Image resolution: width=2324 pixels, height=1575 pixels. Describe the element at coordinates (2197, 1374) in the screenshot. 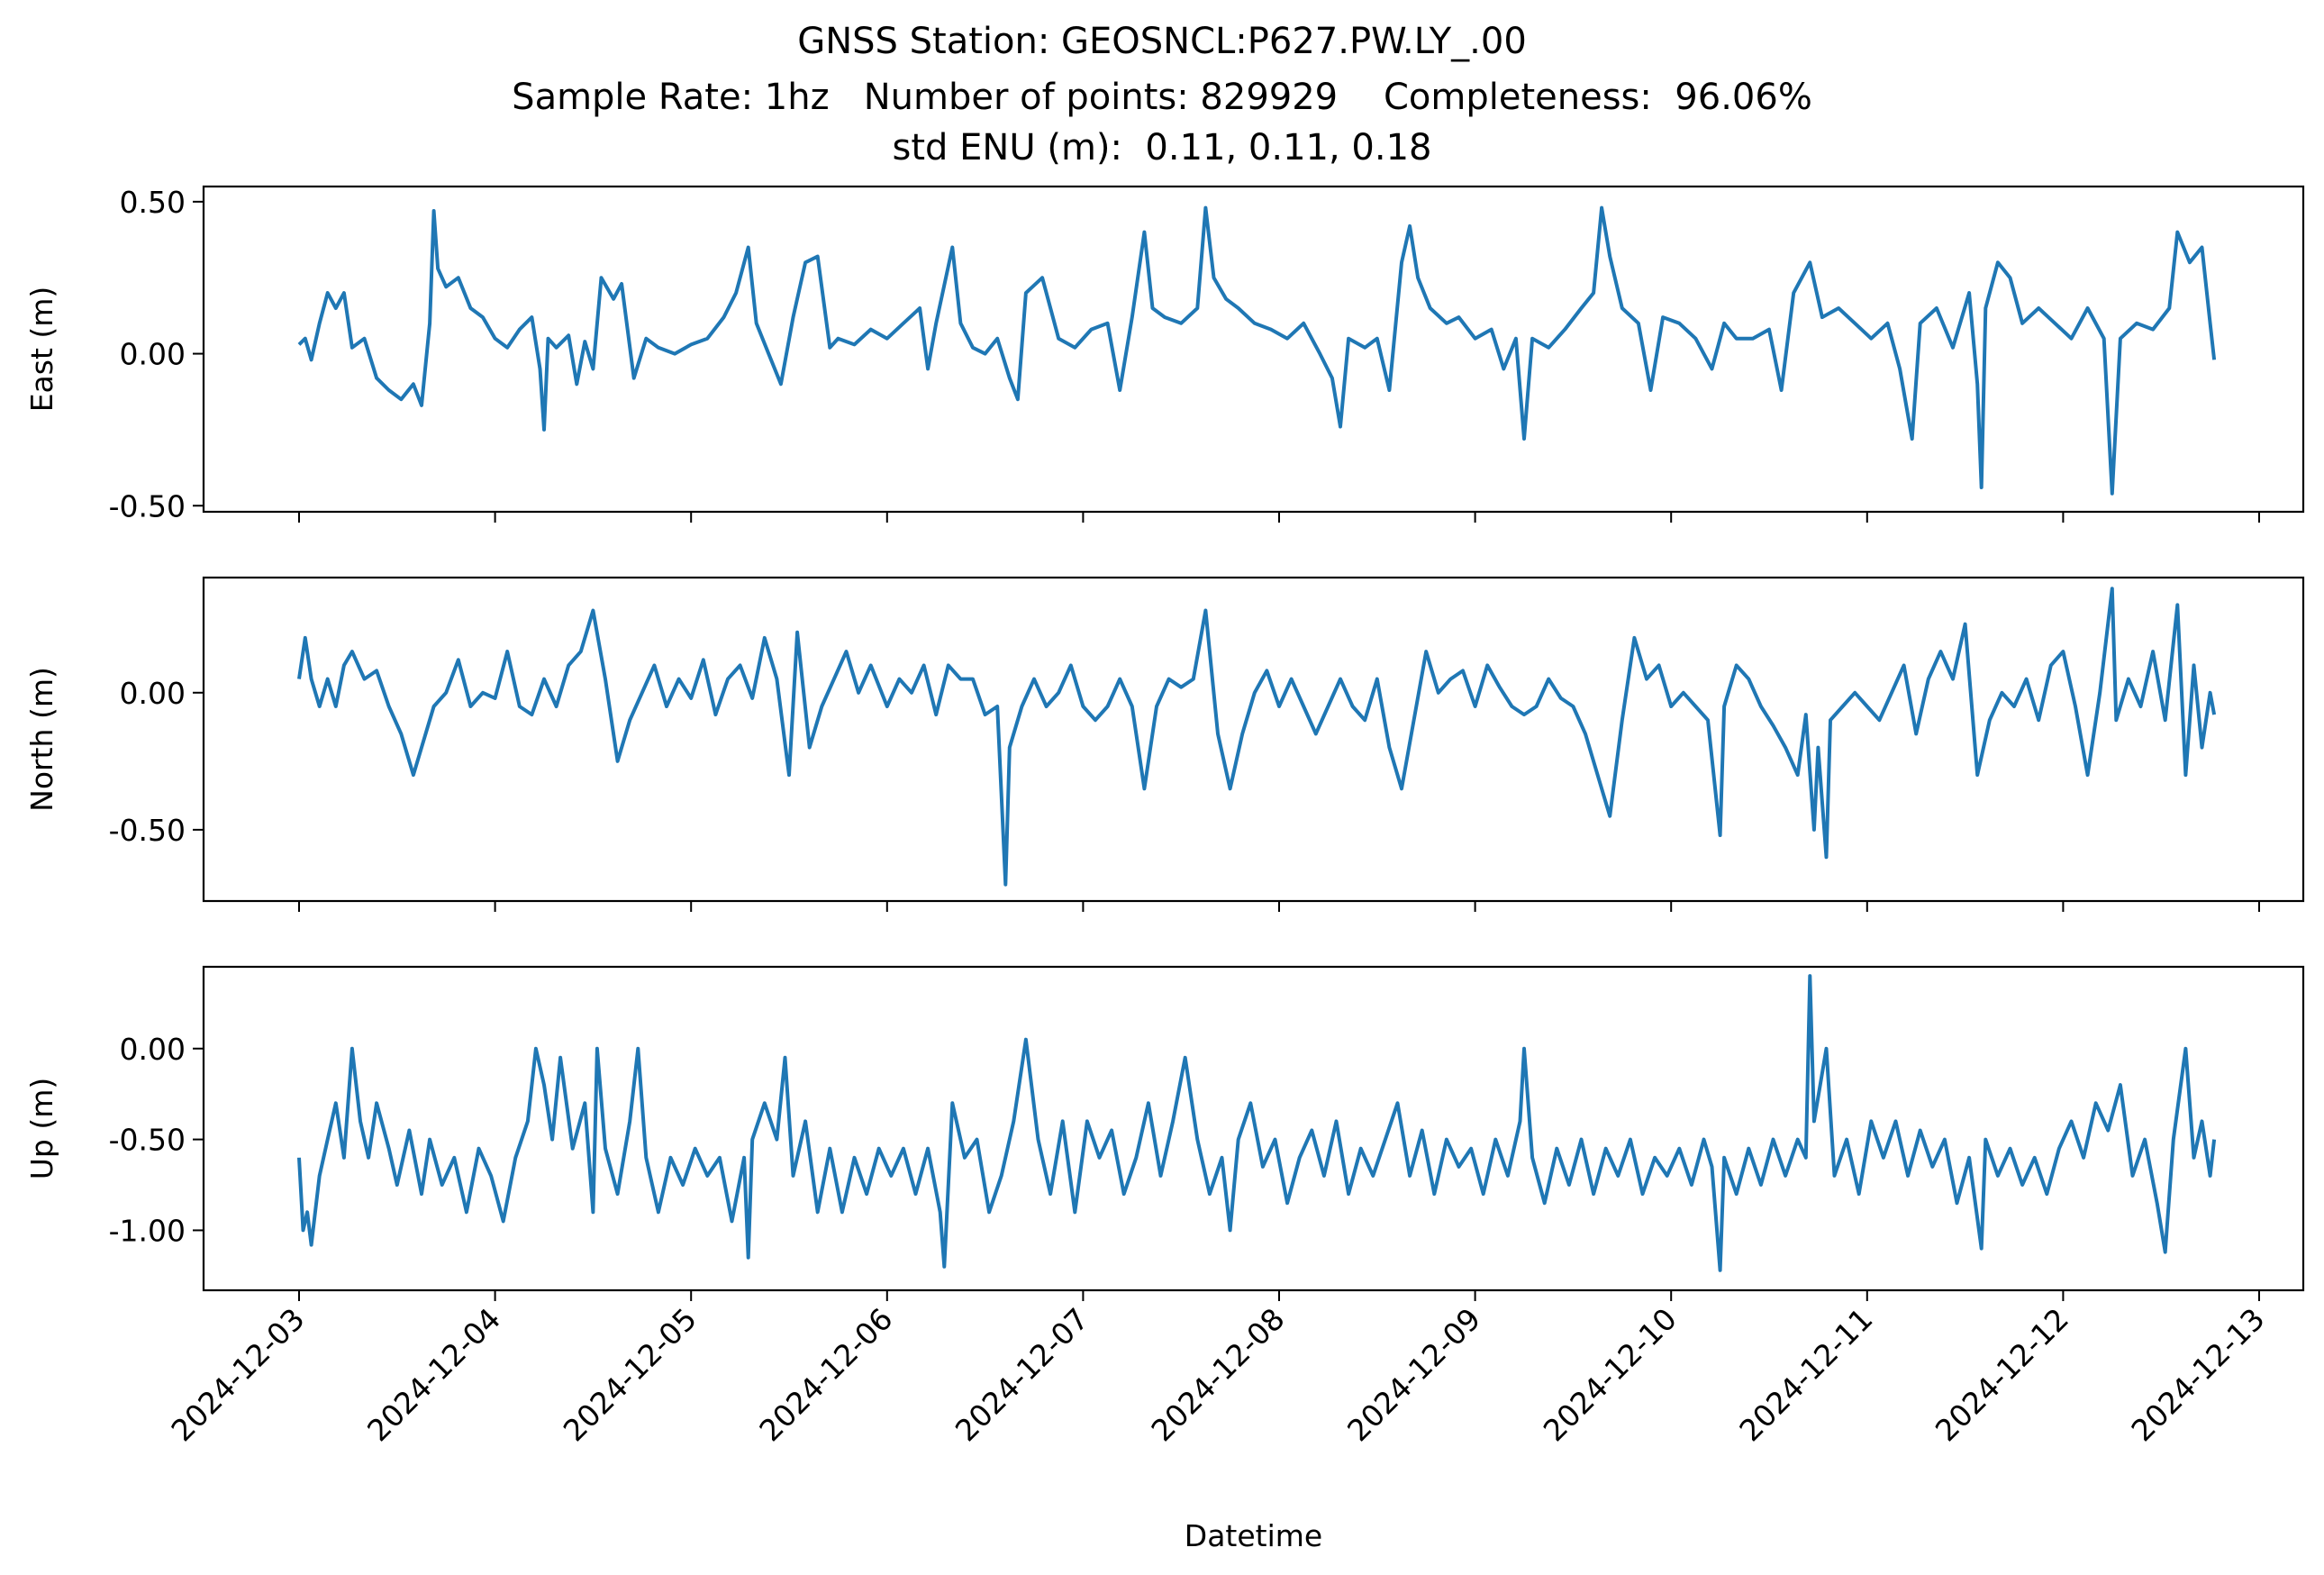

I see `x-tick-label-10: 2024-12-13` at that location.